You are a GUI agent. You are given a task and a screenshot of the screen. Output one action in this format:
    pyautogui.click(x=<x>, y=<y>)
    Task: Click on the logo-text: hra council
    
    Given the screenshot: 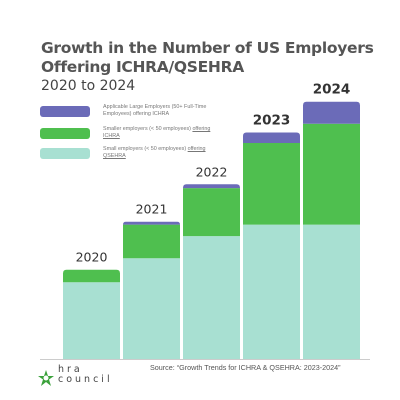 What is the action you would take?
    pyautogui.click(x=85, y=375)
    